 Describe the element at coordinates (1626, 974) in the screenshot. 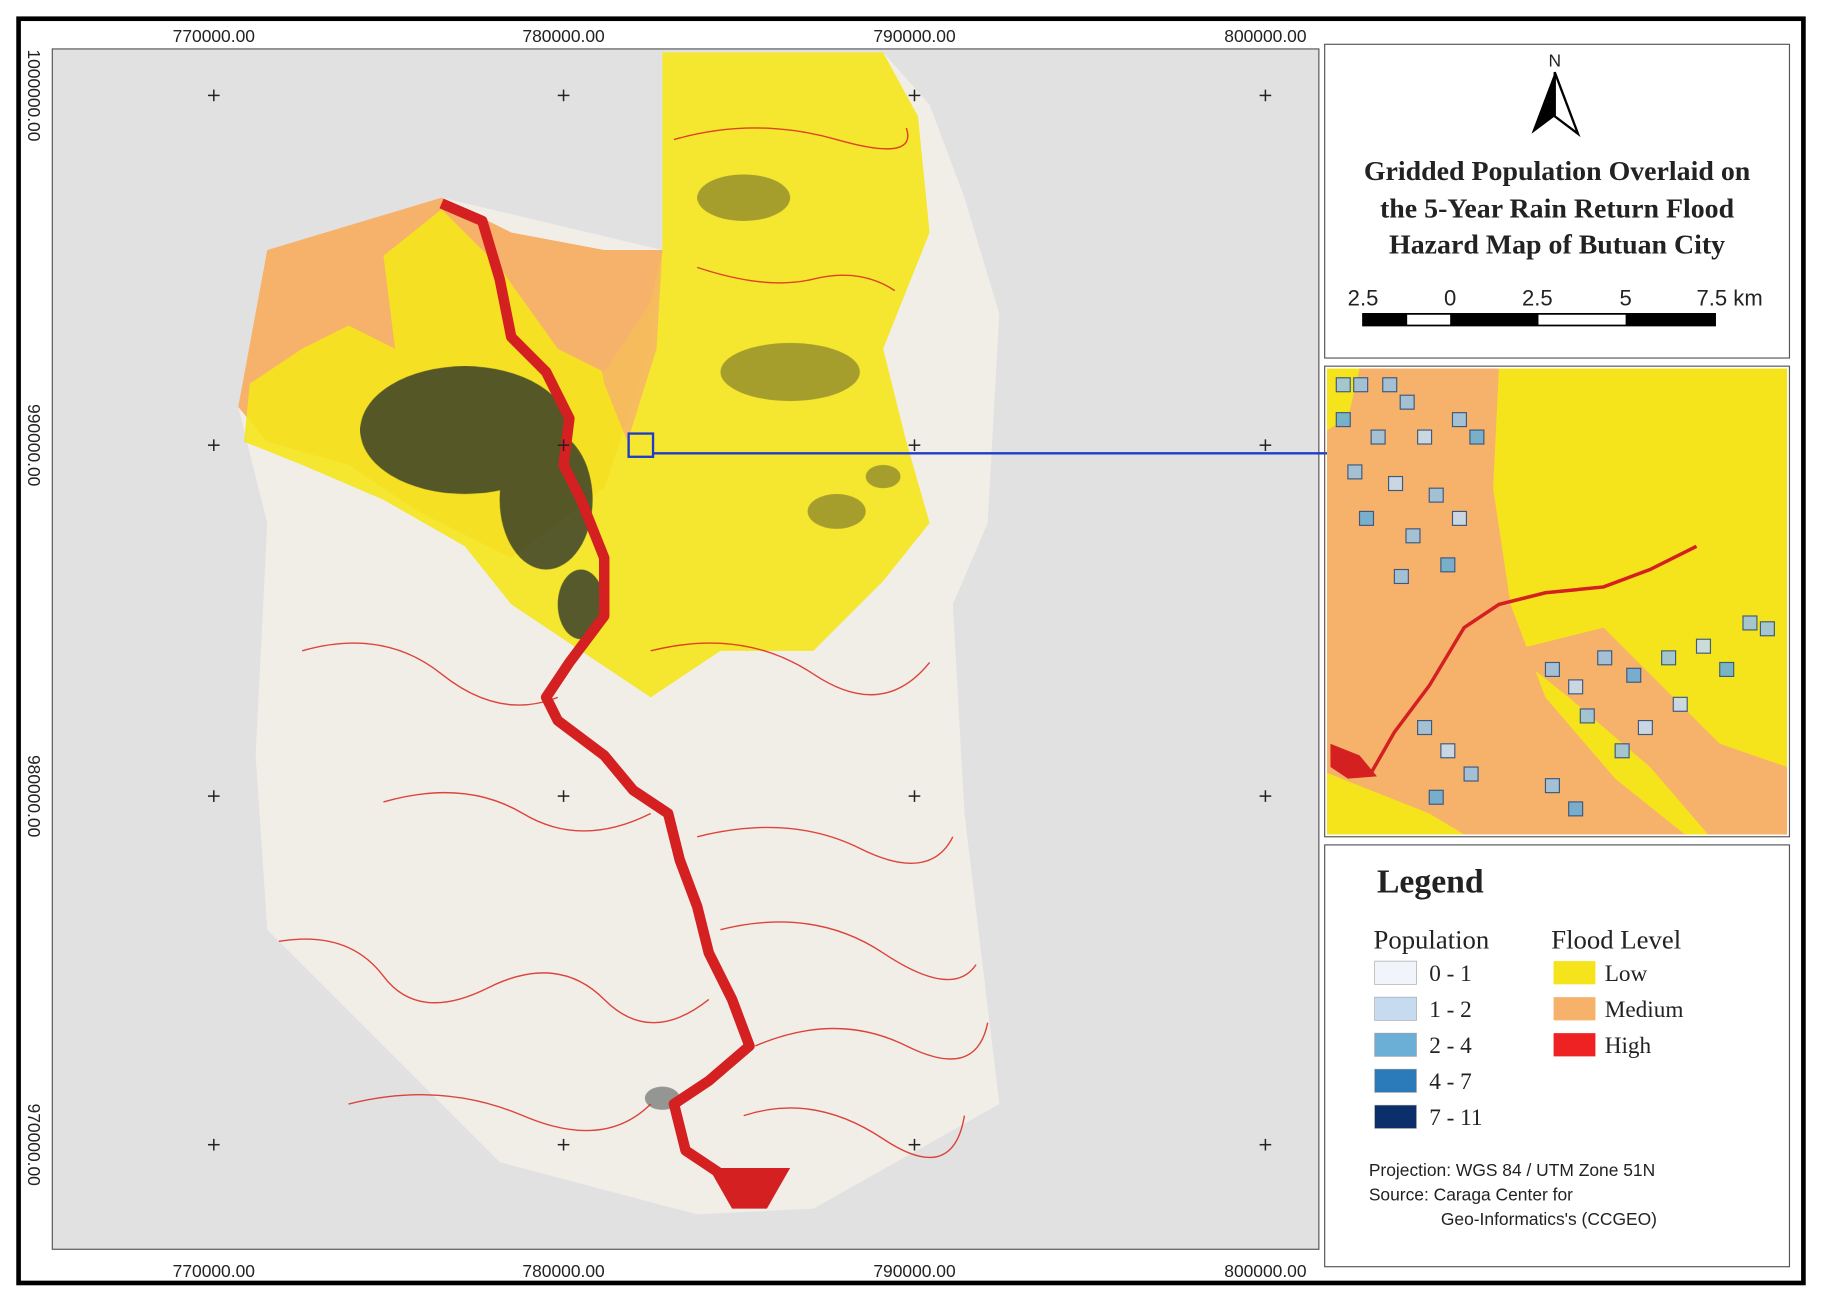

I see `legend-label: Low` at that location.